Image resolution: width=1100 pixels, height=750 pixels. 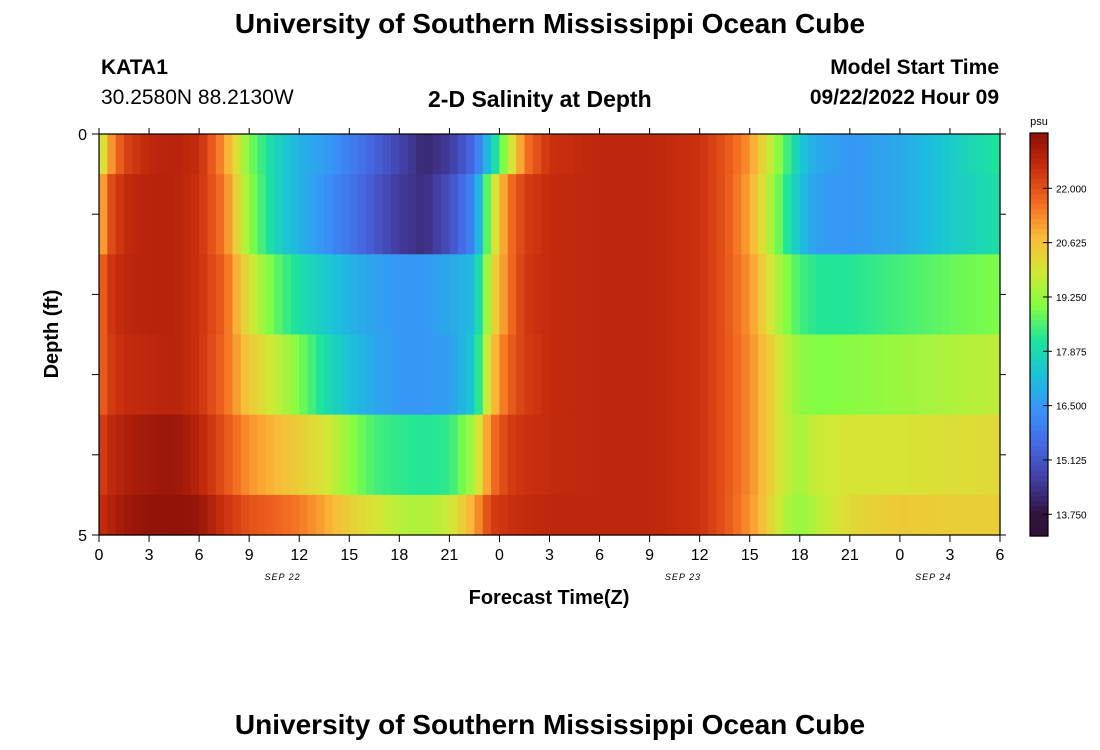 I want to click on x-tick-label: 21, so click(x=850, y=555).